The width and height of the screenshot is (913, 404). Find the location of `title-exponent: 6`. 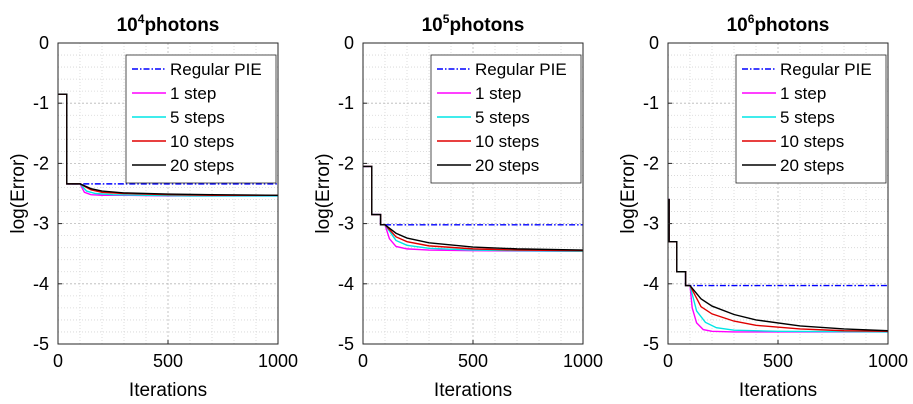

title-exponent: 6 is located at coordinates (751, 19).